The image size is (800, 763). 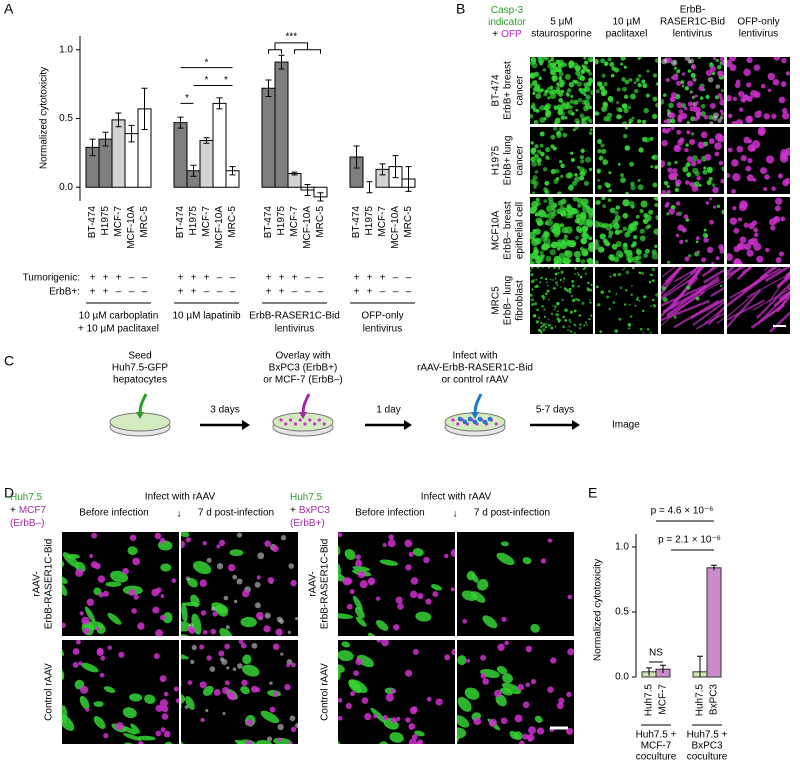 I want to click on panel-label: C, so click(x=9, y=361).